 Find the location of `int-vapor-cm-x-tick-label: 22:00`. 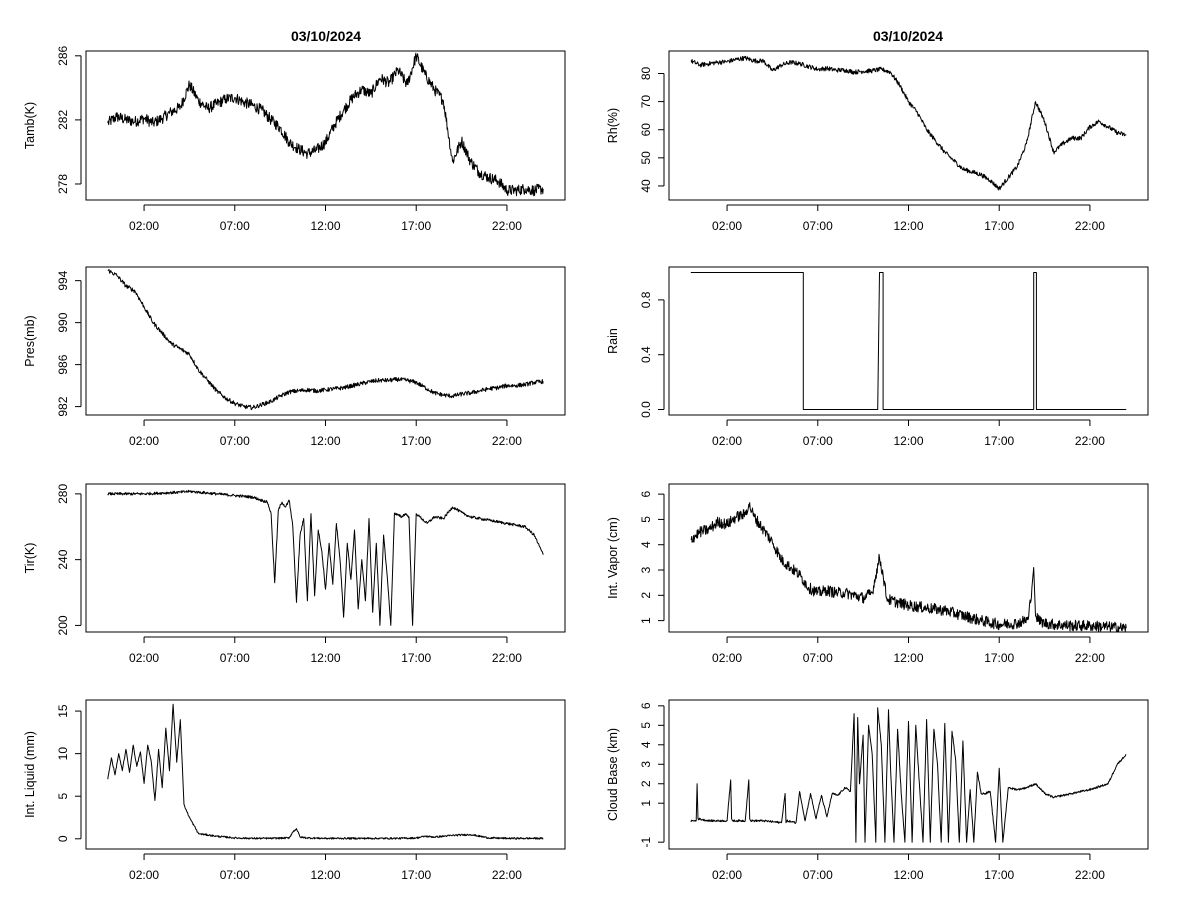

int-vapor-cm-x-tick-label: 22:00 is located at coordinates (1090, 658).